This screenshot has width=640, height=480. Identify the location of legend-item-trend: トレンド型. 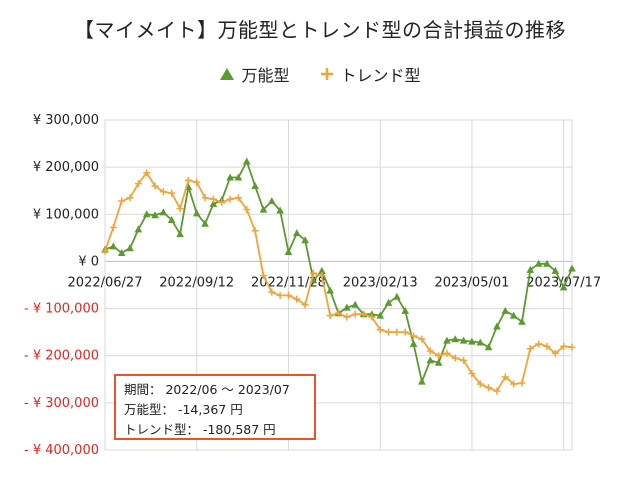
(370, 74).